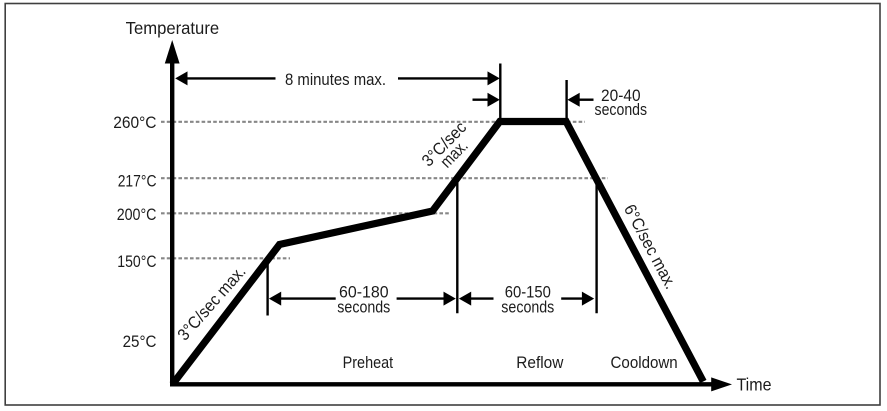 The image size is (887, 411). Describe the element at coordinates (134, 122) in the screenshot. I see `svg-text: 260°C` at that location.